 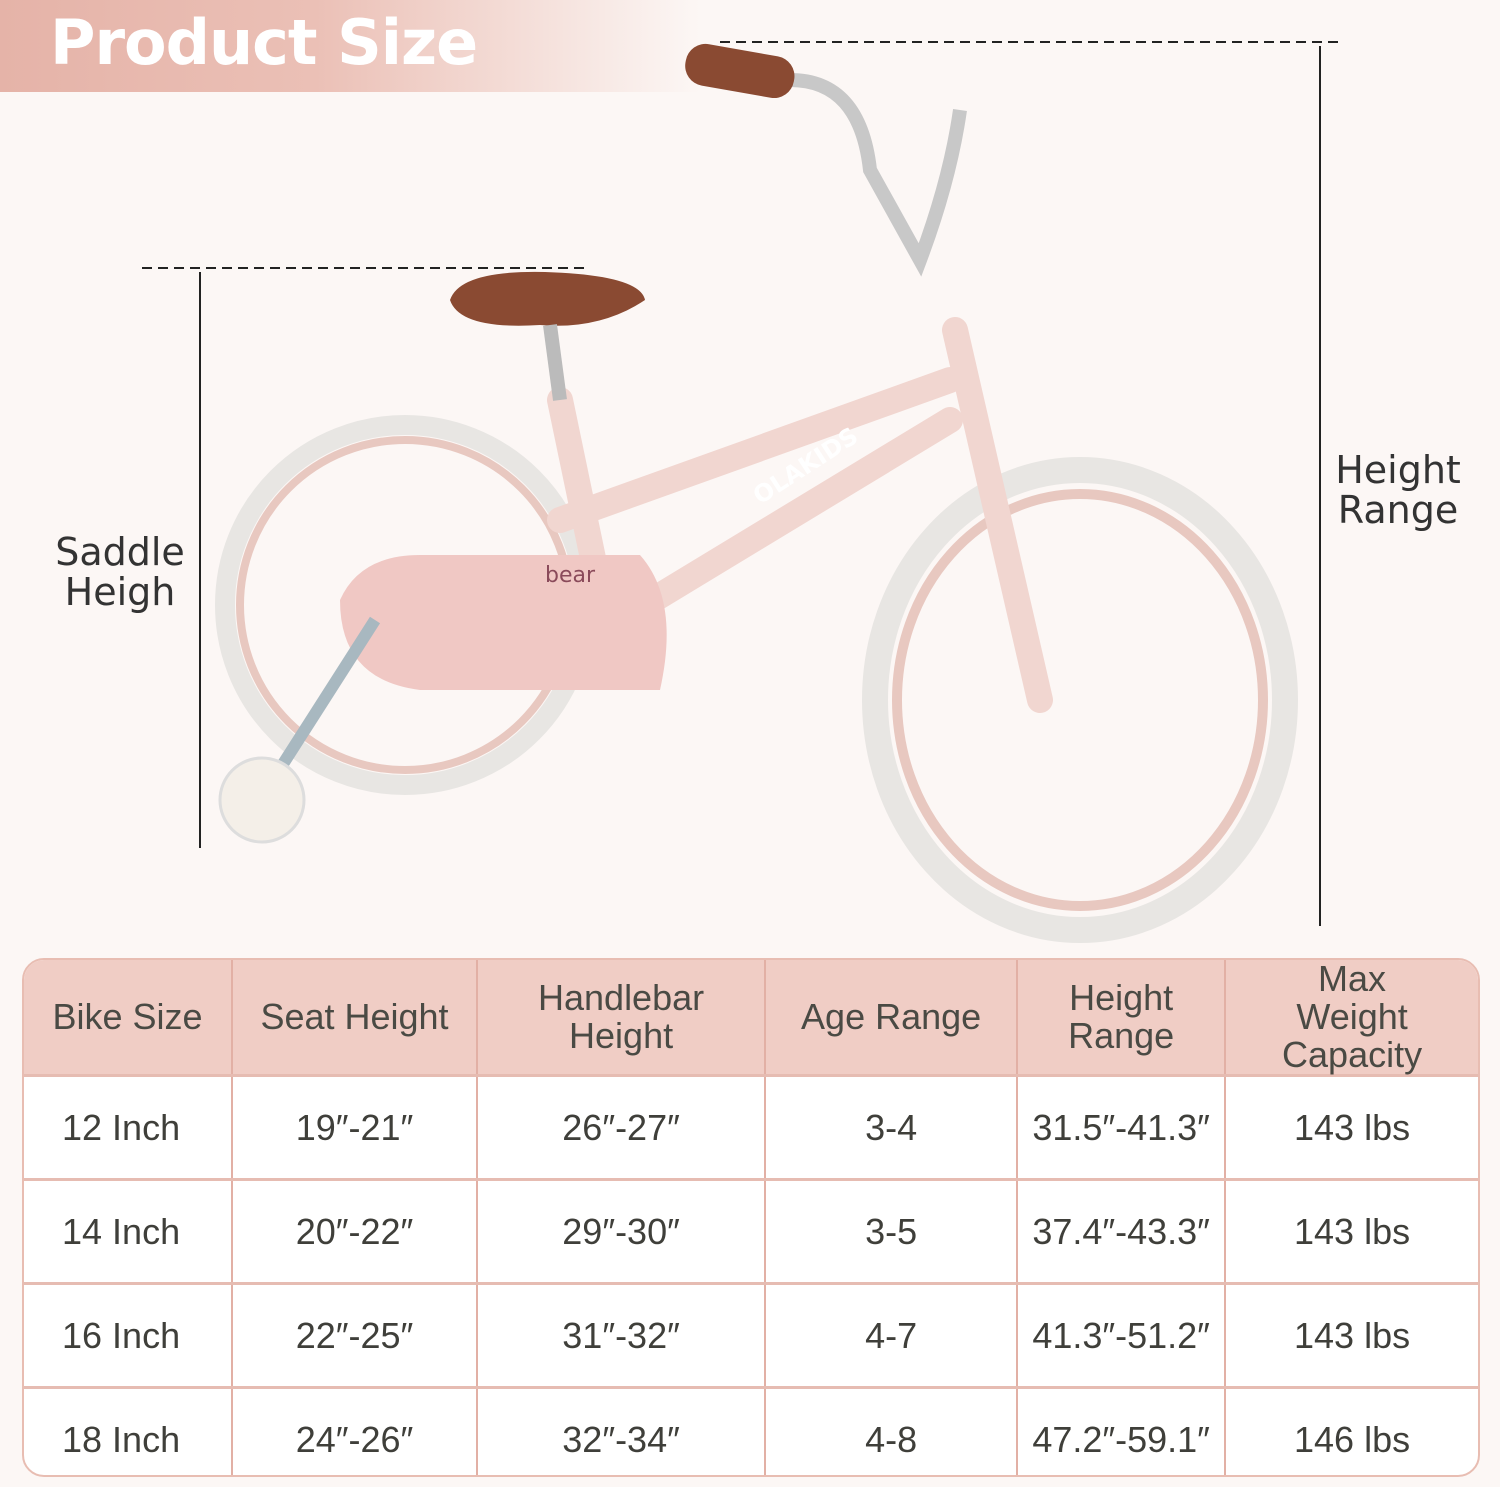 I want to click on cell-handlebar-height: 31″-32″, so click(x=622, y=1335).